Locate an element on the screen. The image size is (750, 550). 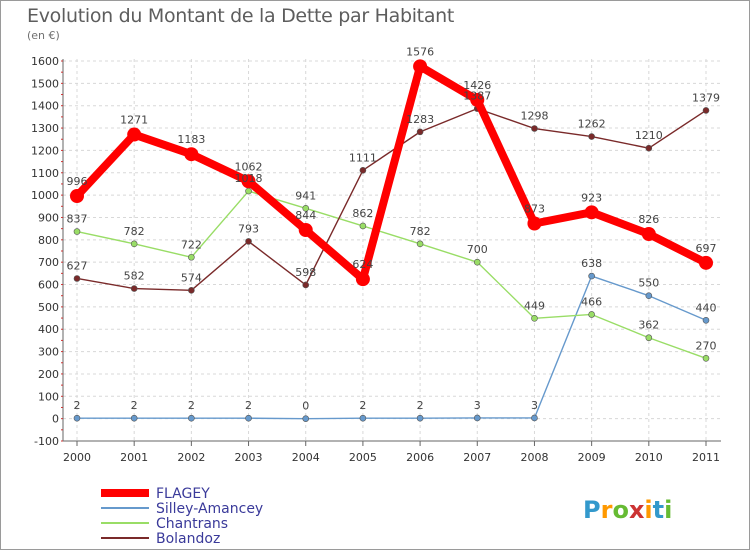
y-tick-label: 300 is located at coordinates (48, 352).